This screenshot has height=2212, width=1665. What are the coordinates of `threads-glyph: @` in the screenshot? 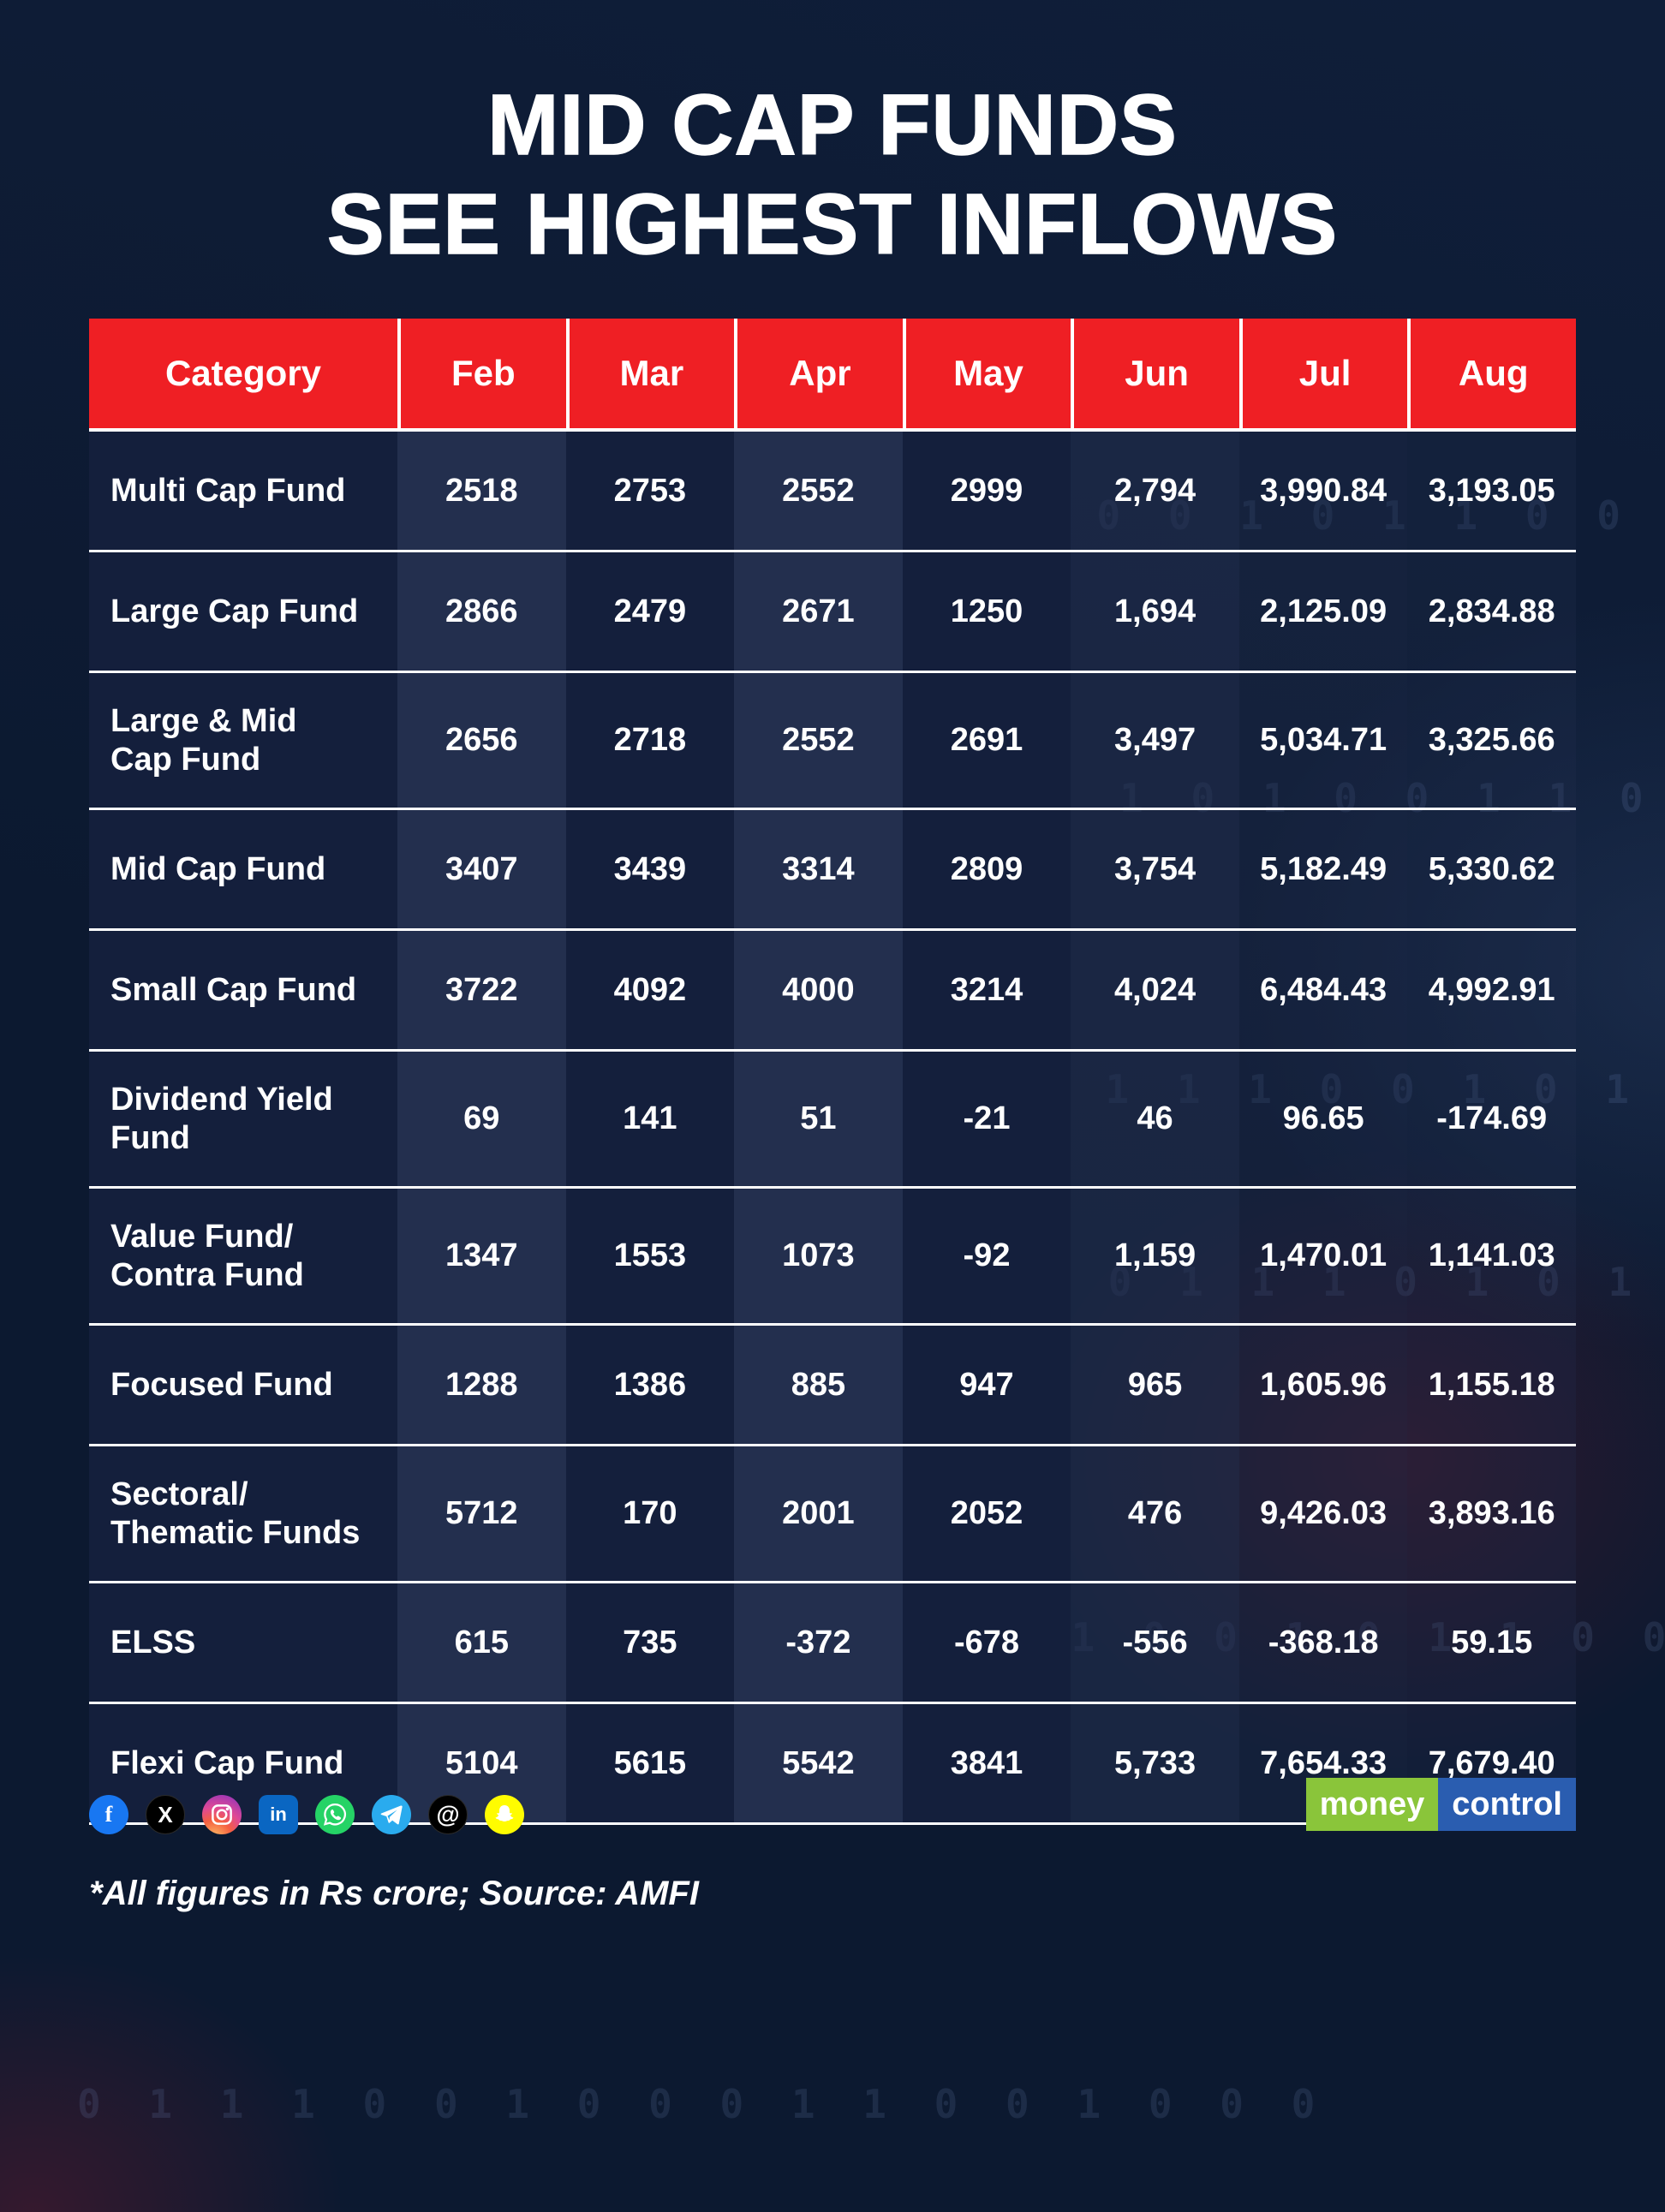 It's located at (448, 1814).